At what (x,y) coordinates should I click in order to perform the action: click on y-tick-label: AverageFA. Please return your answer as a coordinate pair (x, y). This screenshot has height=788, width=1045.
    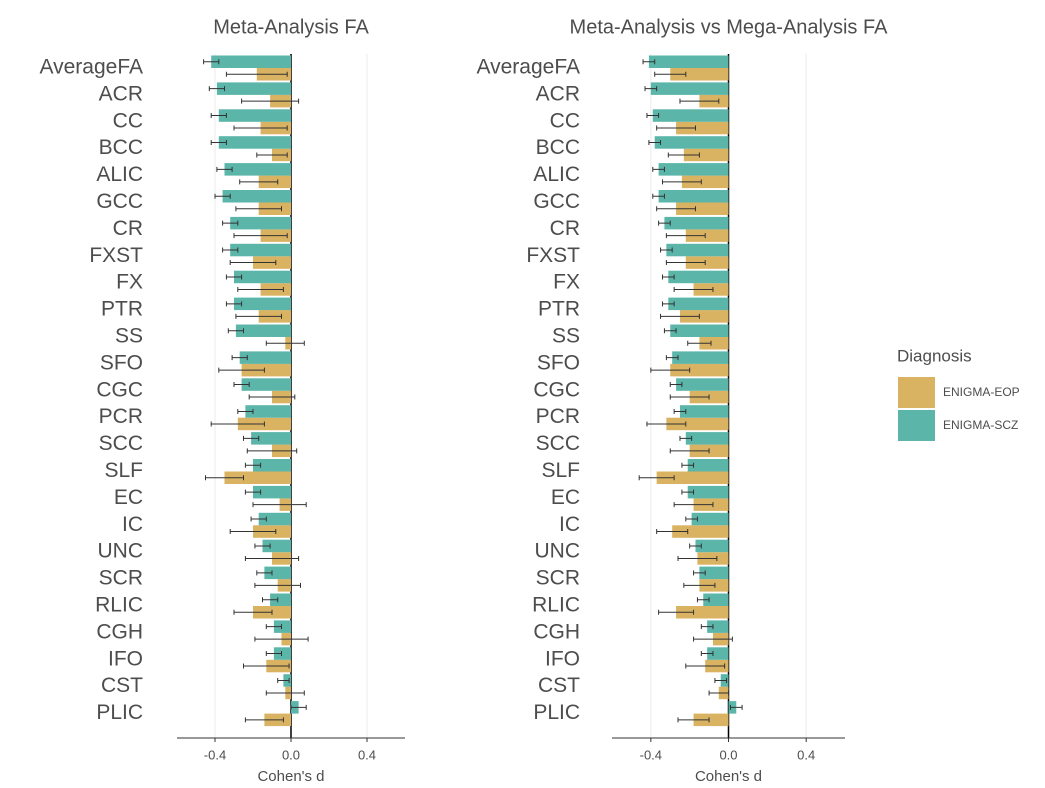
    Looking at the image, I should click on (91, 67).